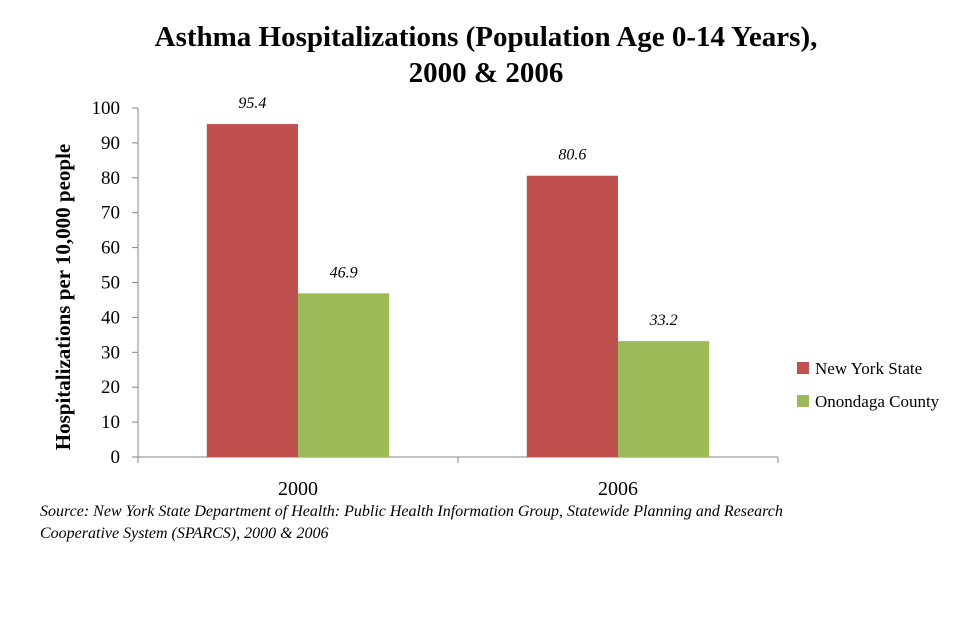 The image size is (975, 623). I want to click on y-tick-label: 40, so click(110, 317).